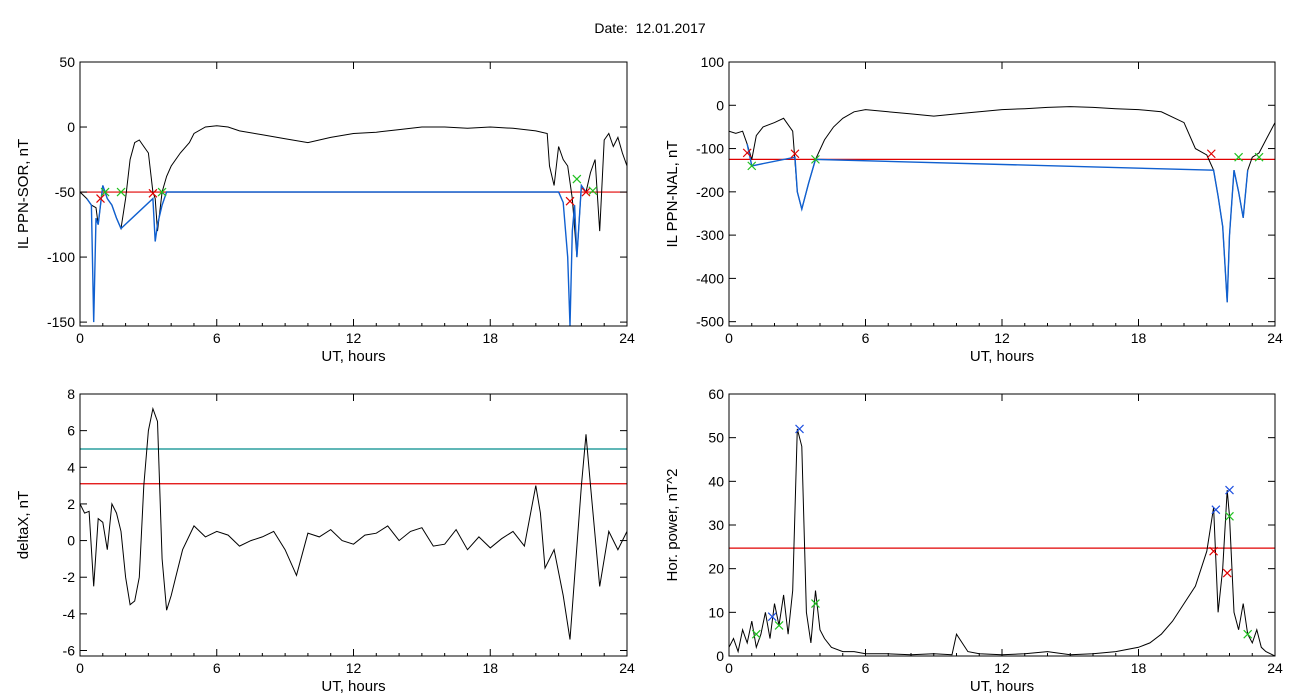 The width and height of the screenshot is (1300, 700). What do you see at coordinates (716, 481) in the screenshot?
I see `y-tick-label: 40` at bounding box center [716, 481].